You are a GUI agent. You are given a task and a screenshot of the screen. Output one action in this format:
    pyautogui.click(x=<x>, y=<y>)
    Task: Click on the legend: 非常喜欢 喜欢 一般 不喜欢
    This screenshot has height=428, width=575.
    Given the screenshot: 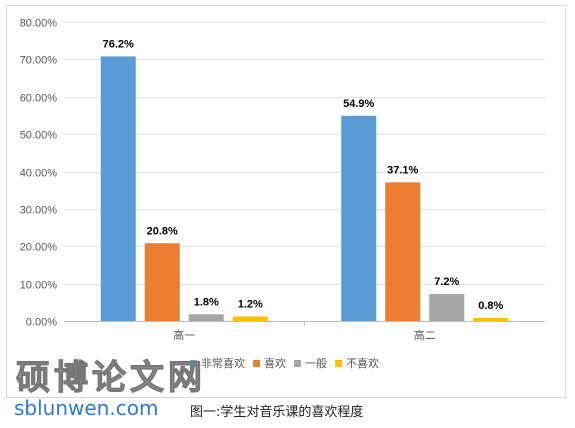 What is the action you would take?
    pyautogui.click(x=284, y=363)
    